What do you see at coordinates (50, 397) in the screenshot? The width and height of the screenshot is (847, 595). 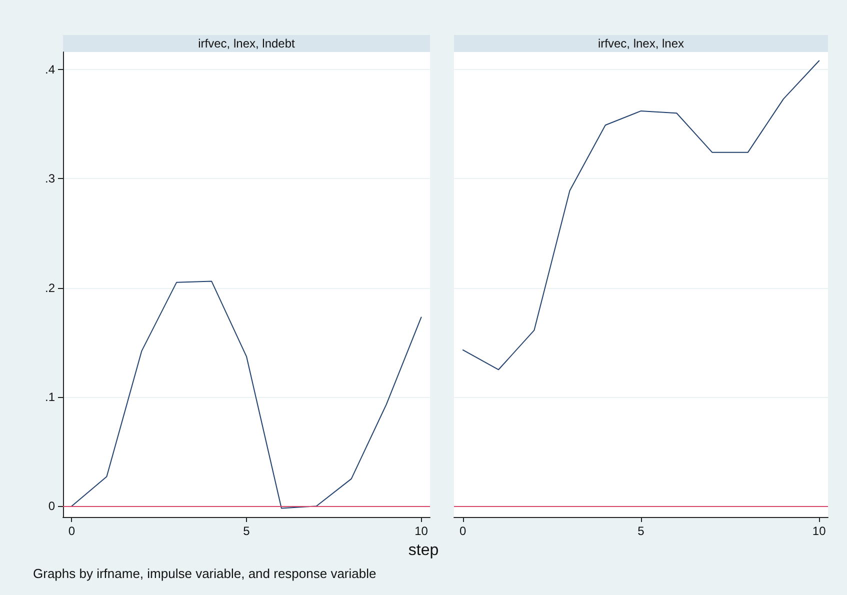 I see `y-tick-label: .1` at bounding box center [50, 397].